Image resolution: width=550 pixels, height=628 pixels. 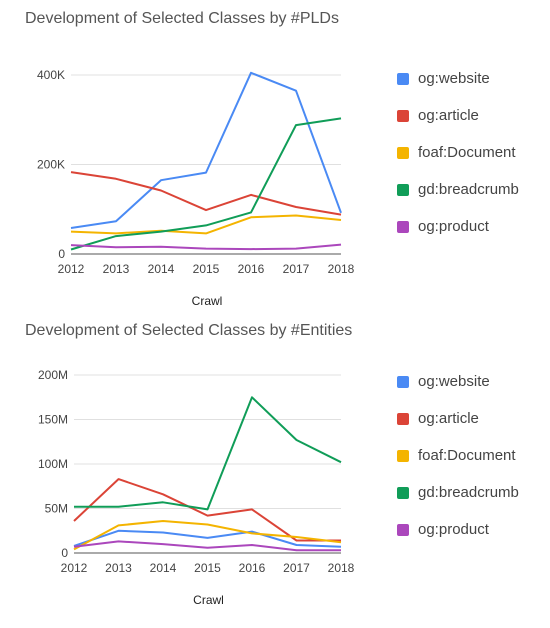 I want to click on y-tick-label: 50M, so click(x=56, y=509).